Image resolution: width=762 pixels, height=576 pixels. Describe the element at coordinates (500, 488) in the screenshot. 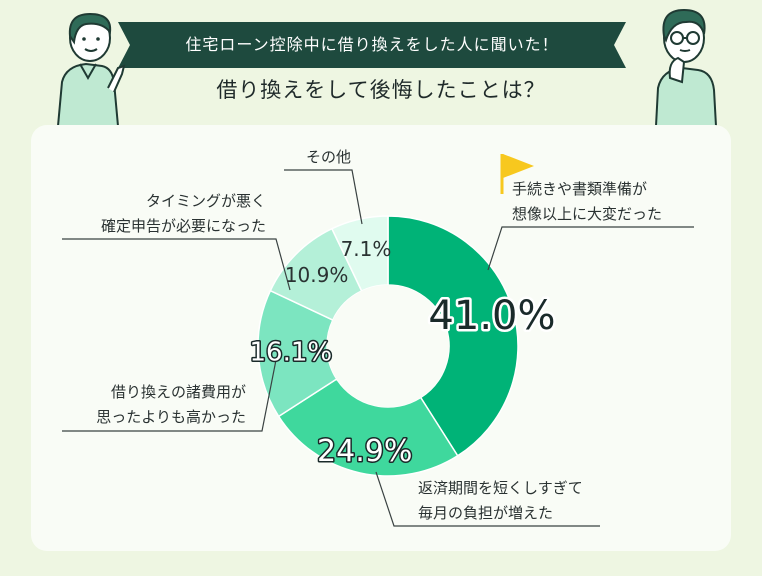

I see `category-label-1: 返済期間を短くしすぎて` at that location.